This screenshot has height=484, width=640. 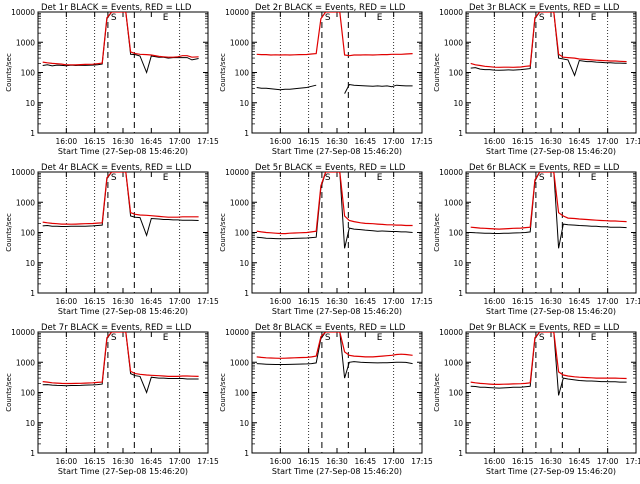 I want to click on panel-title: Det 8r BLACK = Events, RED = LLD, so click(x=330, y=328).